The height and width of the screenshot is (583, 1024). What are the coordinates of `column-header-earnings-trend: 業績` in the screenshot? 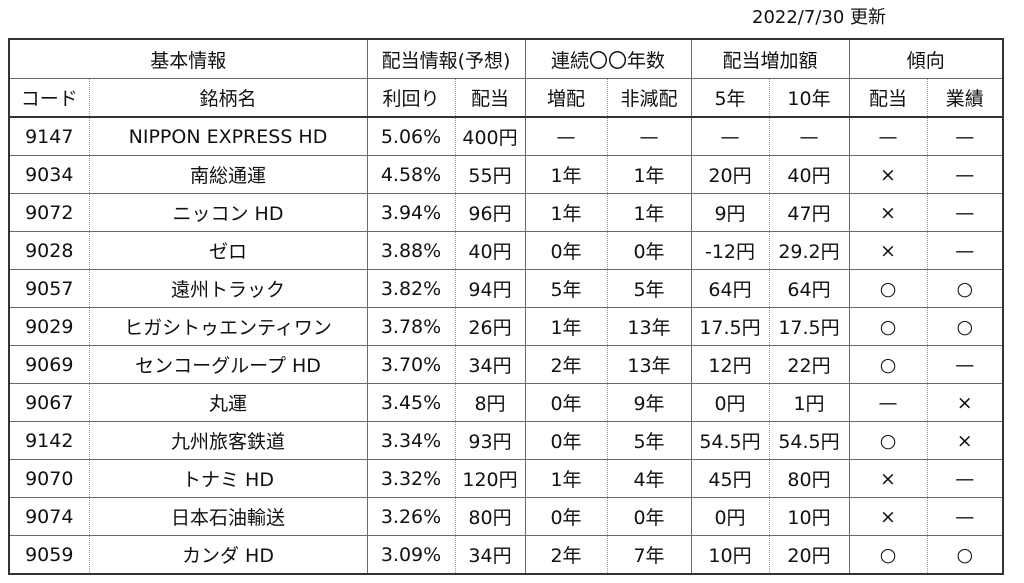 It's located at (965, 98).